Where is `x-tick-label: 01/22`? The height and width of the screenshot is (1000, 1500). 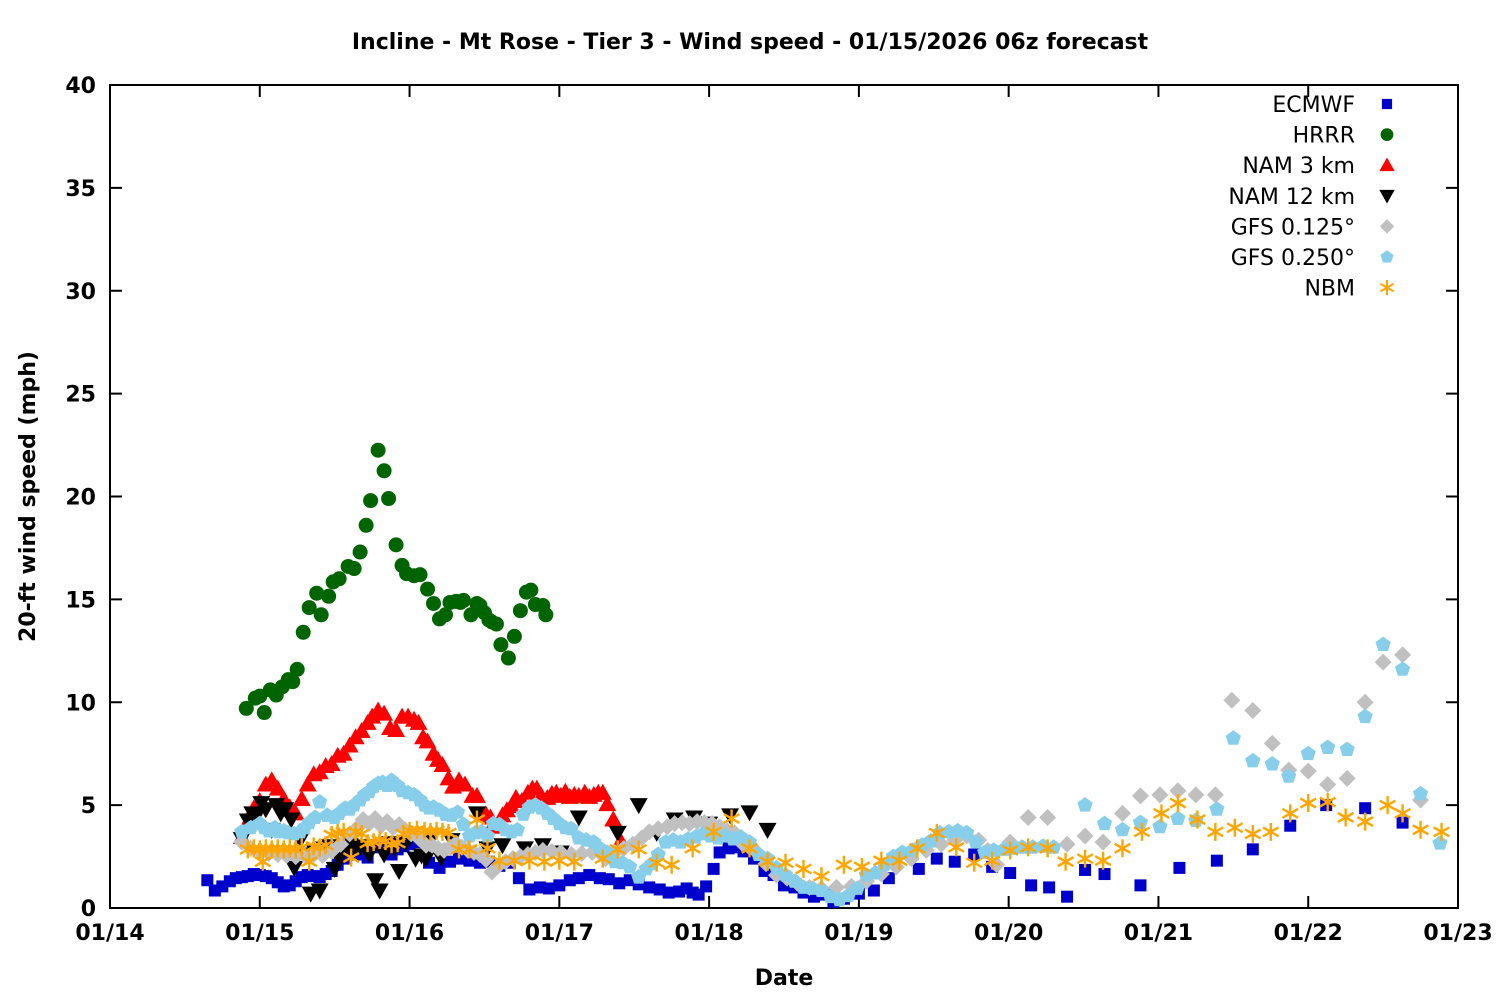
x-tick-label: 01/22 is located at coordinates (1308, 933).